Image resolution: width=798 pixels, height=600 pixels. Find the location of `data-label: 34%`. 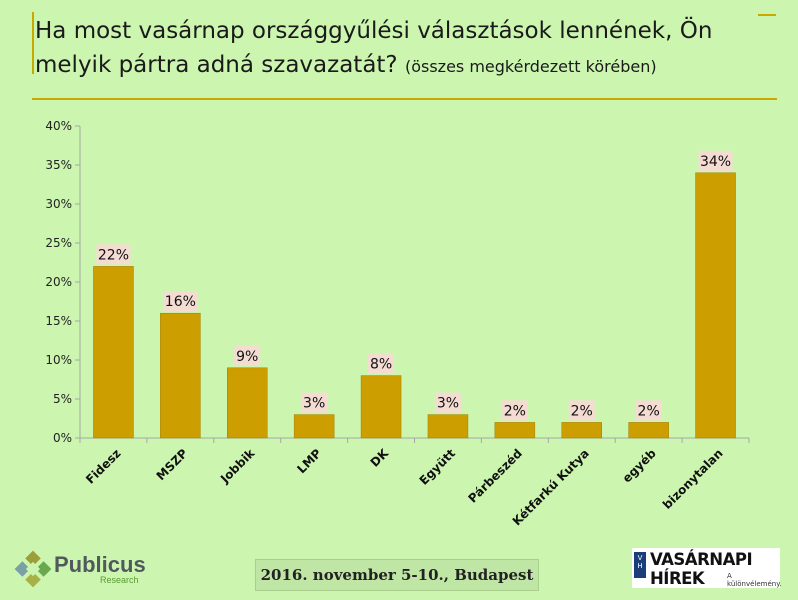

data-label: 34% is located at coordinates (715, 162).